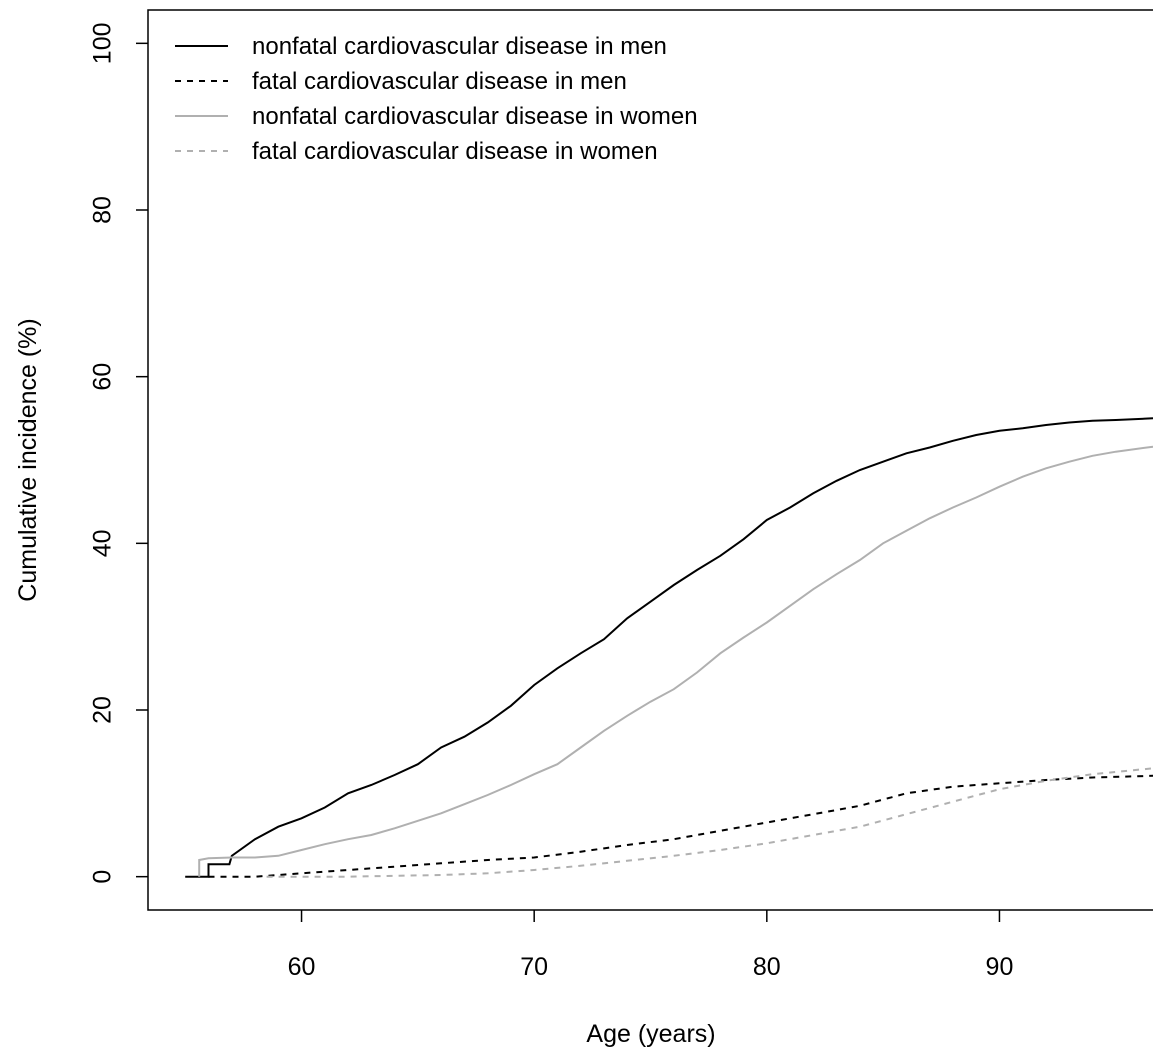  Describe the element at coordinates (459, 46) in the screenshot. I see `legend-label-1: nonfatal cardiovascular disease in men` at that location.